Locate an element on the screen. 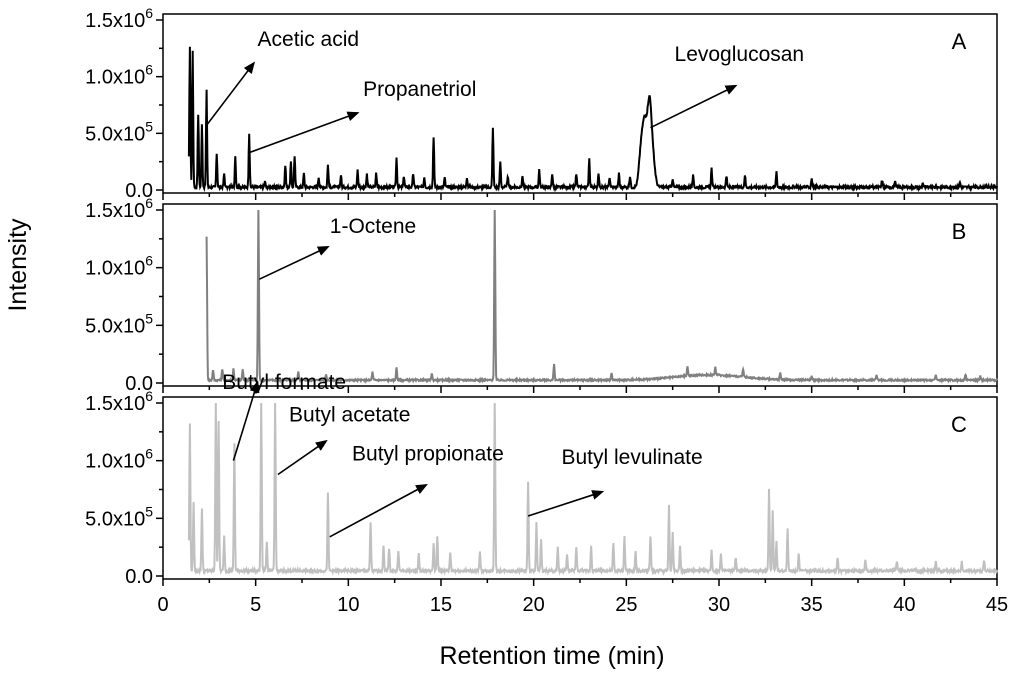  annotation-label: Levoglucosan is located at coordinates (740, 54).